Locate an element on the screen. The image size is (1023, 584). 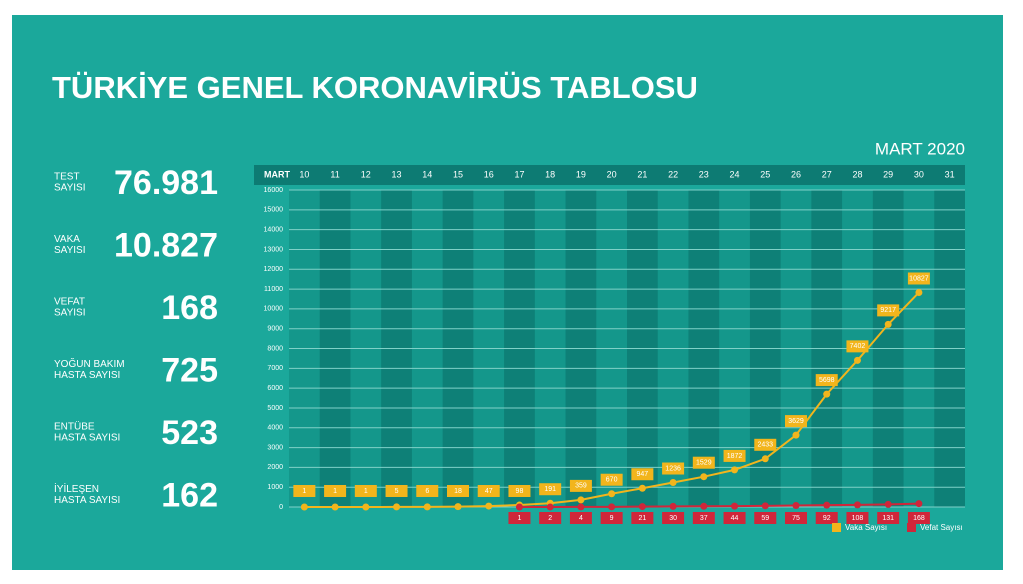
value-label: 168 is located at coordinates (919, 518).